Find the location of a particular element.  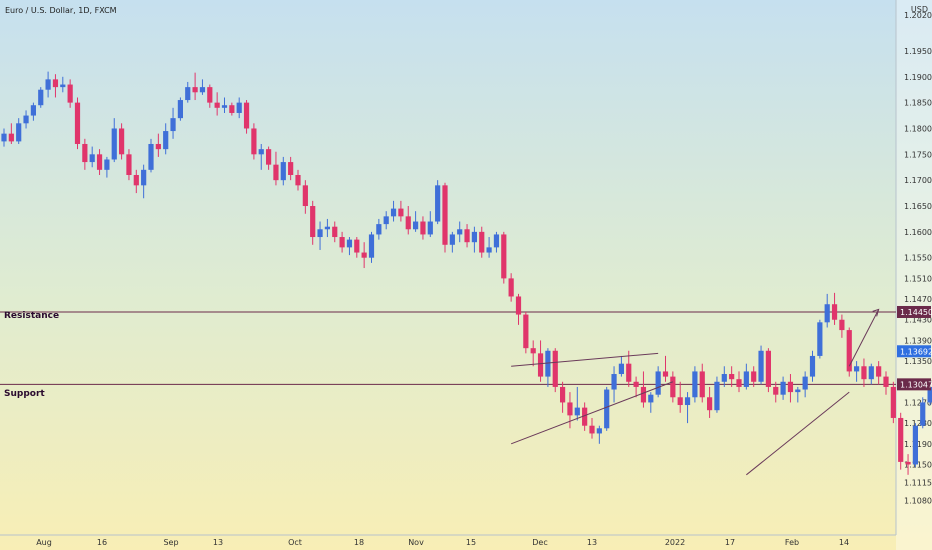

x-tick-label: Dec is located at coordinates (539, 542).